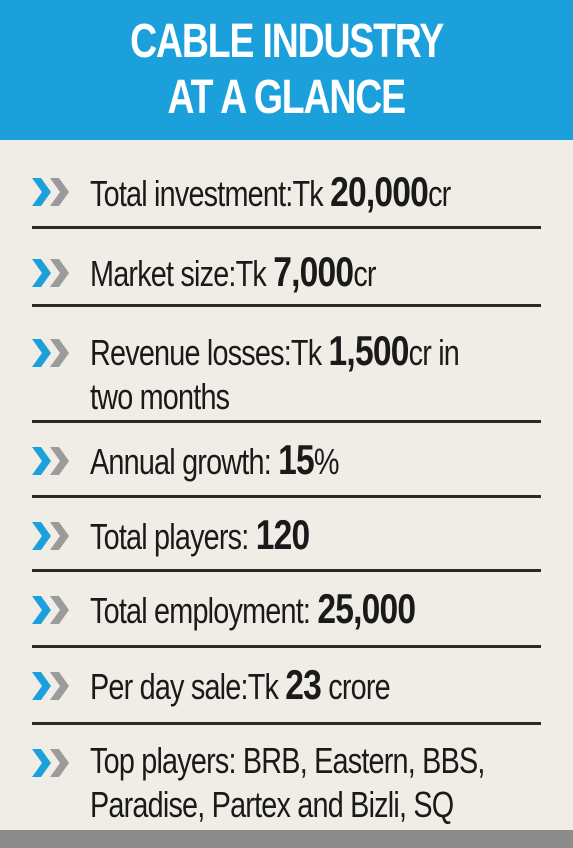 The height and width of the screenshot is (848, 573). What do you see at coordinates (326, 461) in the screenshot?
I see `stat-suffix: %` at bounding box center [326, 461].